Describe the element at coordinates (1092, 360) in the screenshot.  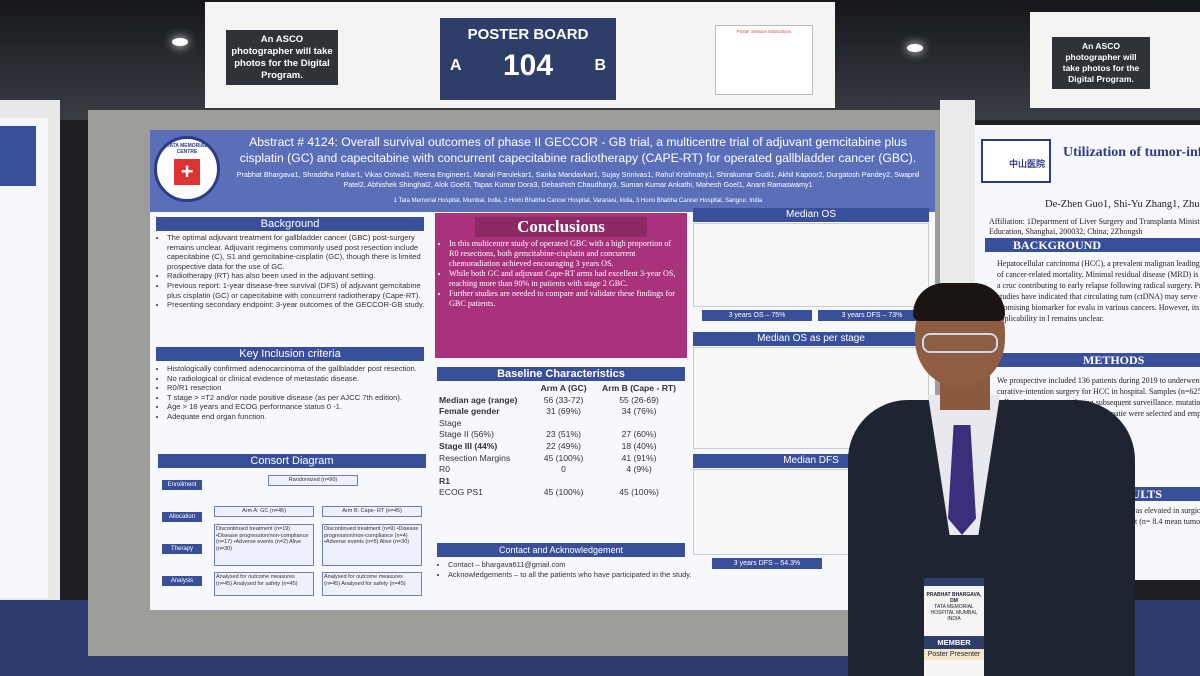
I see `right-heading: METHODS` at that location.